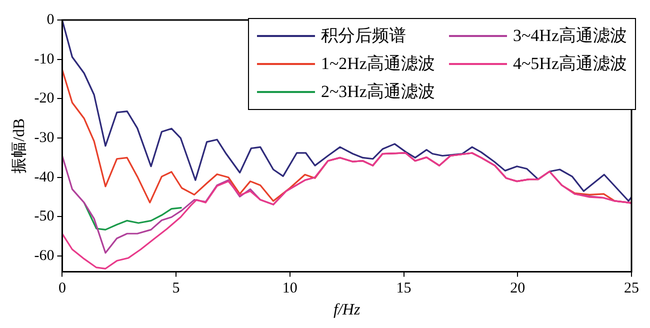  What do you see at coordinates (518, 288) in the screenshot?
I see `x-tick-label: 20` at bounding box center [518, 288].